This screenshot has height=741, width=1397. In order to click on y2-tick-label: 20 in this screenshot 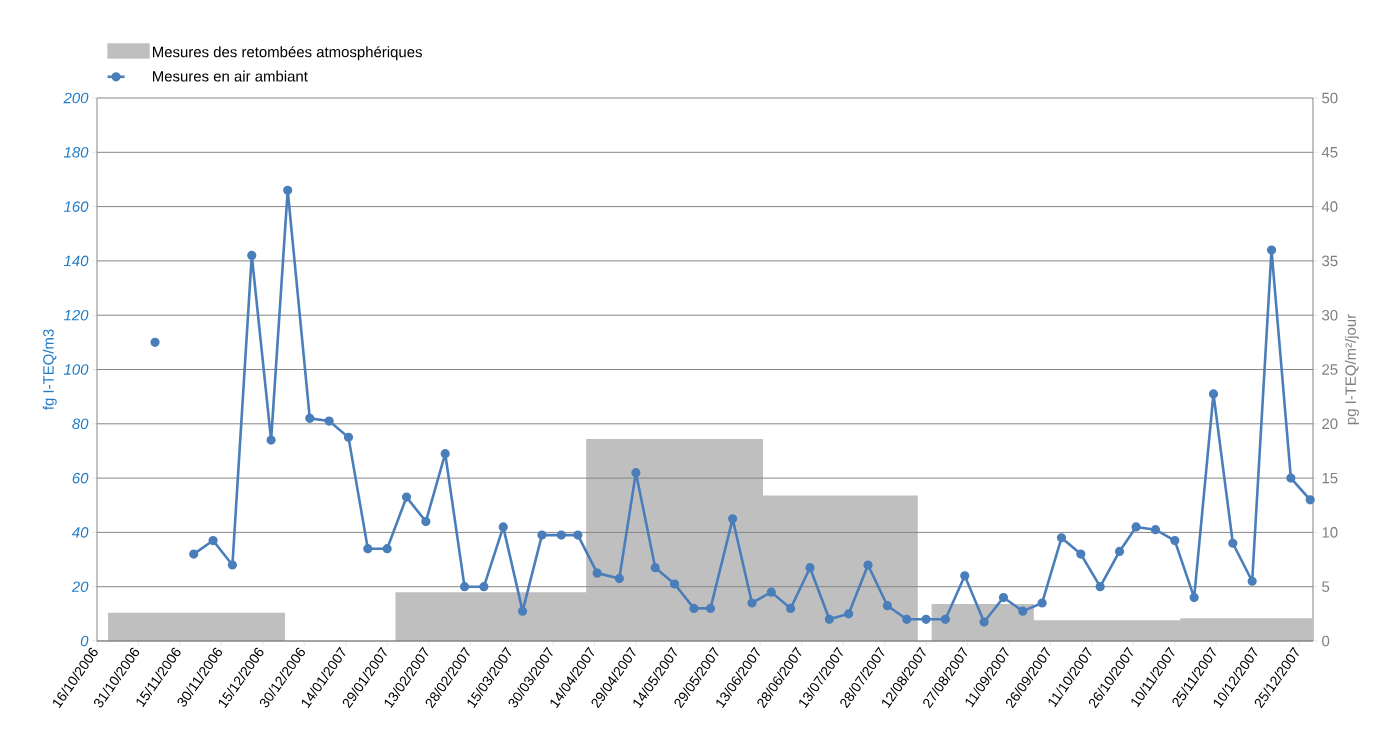, I will do `click(1330, 424)`.